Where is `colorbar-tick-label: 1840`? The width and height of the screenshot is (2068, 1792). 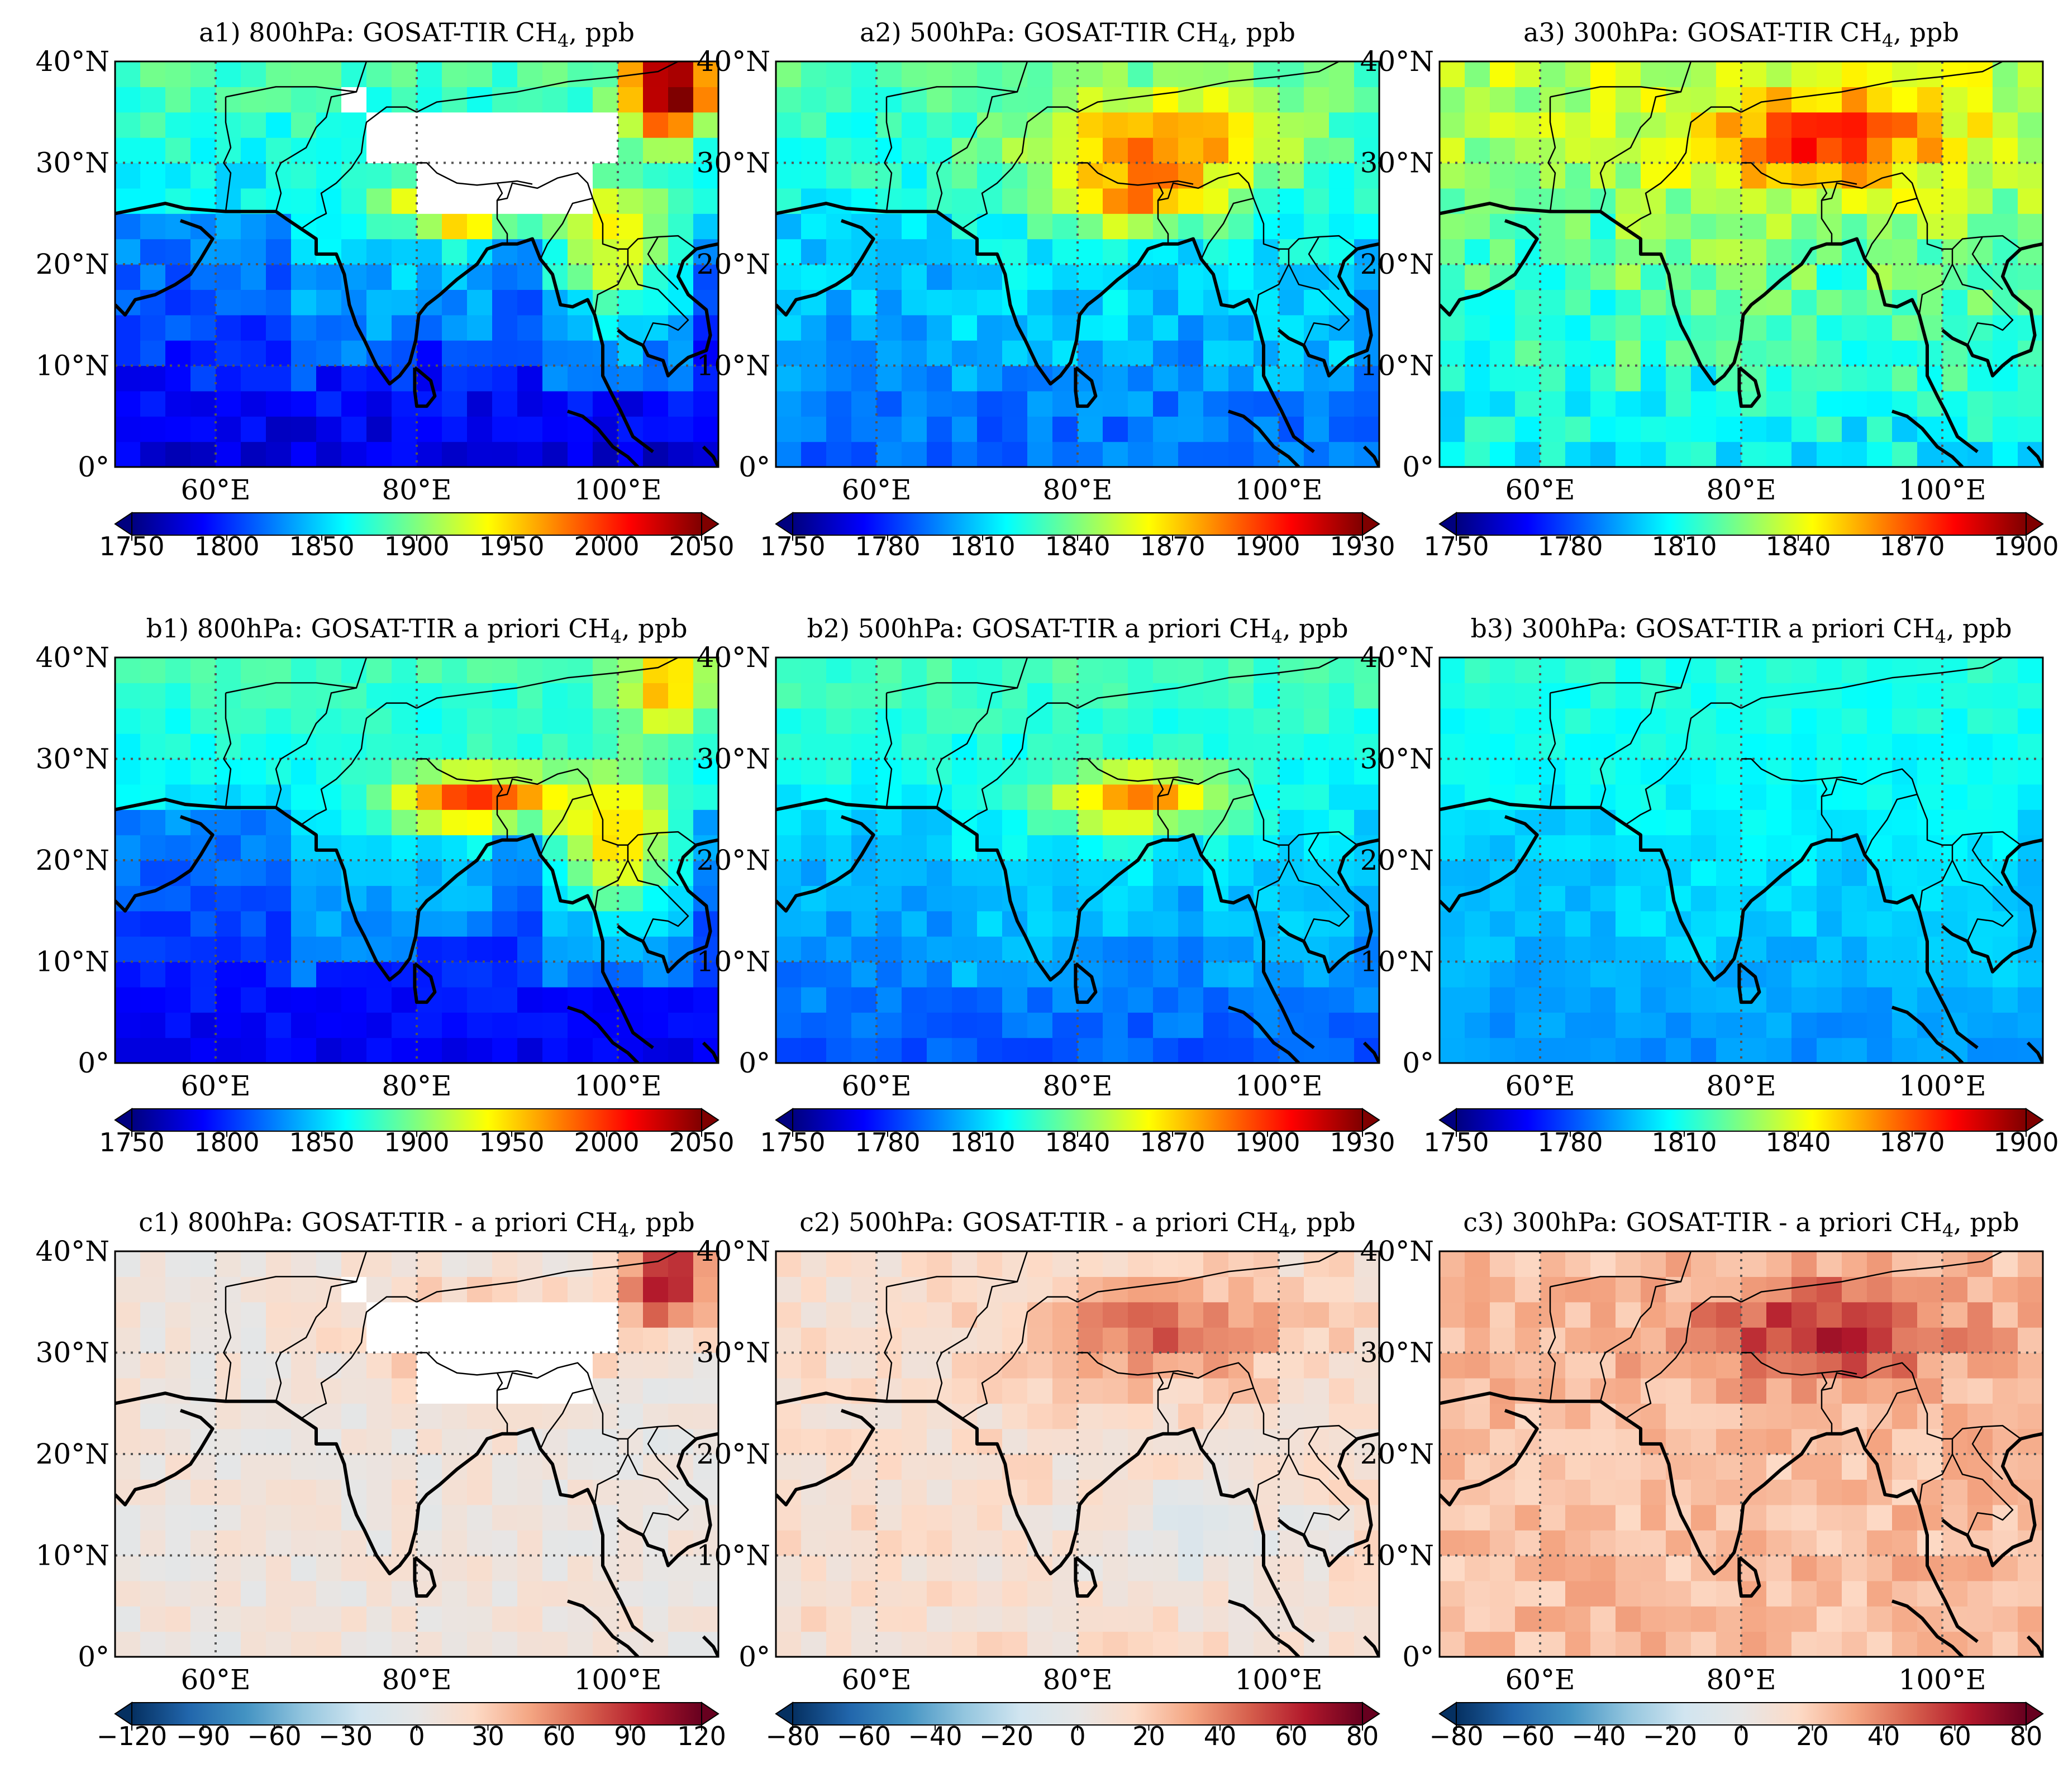
colorbar-tick-label: 1840 is located at coordinates (1078, 546).